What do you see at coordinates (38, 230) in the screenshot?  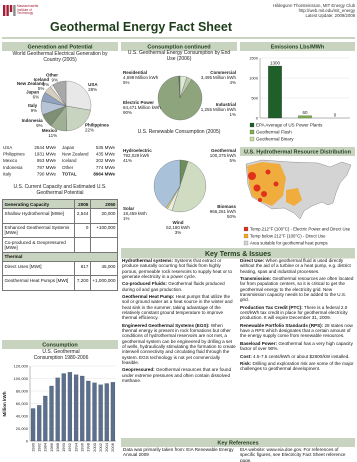 I see `table-cell: Enhanced Geothermal Systems [MWe]` at bounding box center [38, 230].